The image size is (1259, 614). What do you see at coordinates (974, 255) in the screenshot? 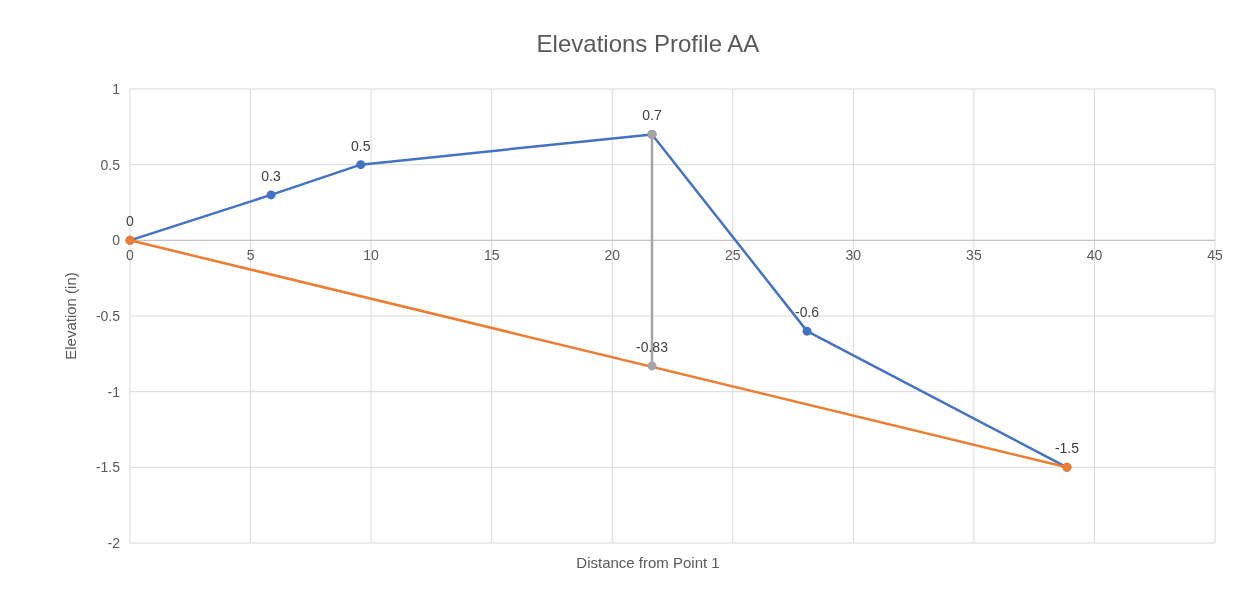
I see `x-tick-label: 35` at bounding box center [974, 255].